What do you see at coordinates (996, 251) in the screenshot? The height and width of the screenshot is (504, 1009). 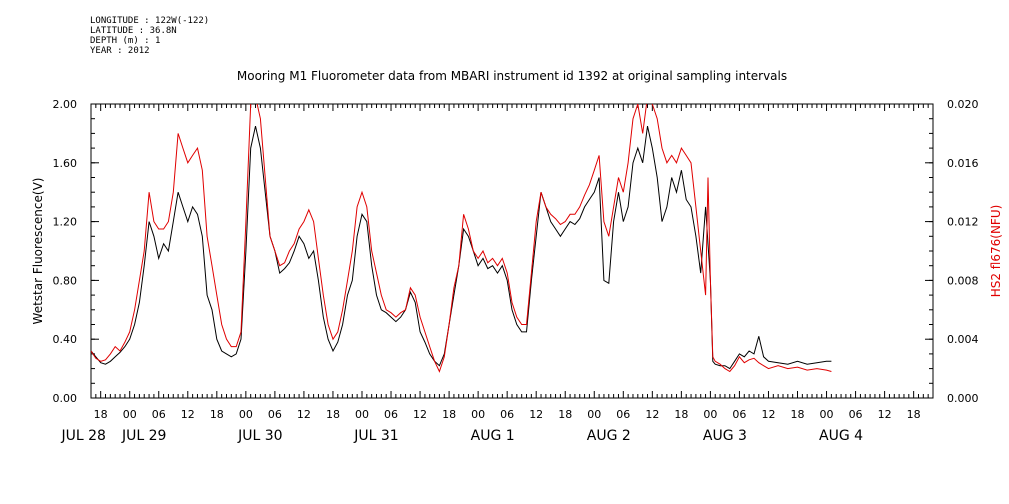 I see `y2-axis-label: HS2 fl676(NFU)` at bounding box center [996, 251].